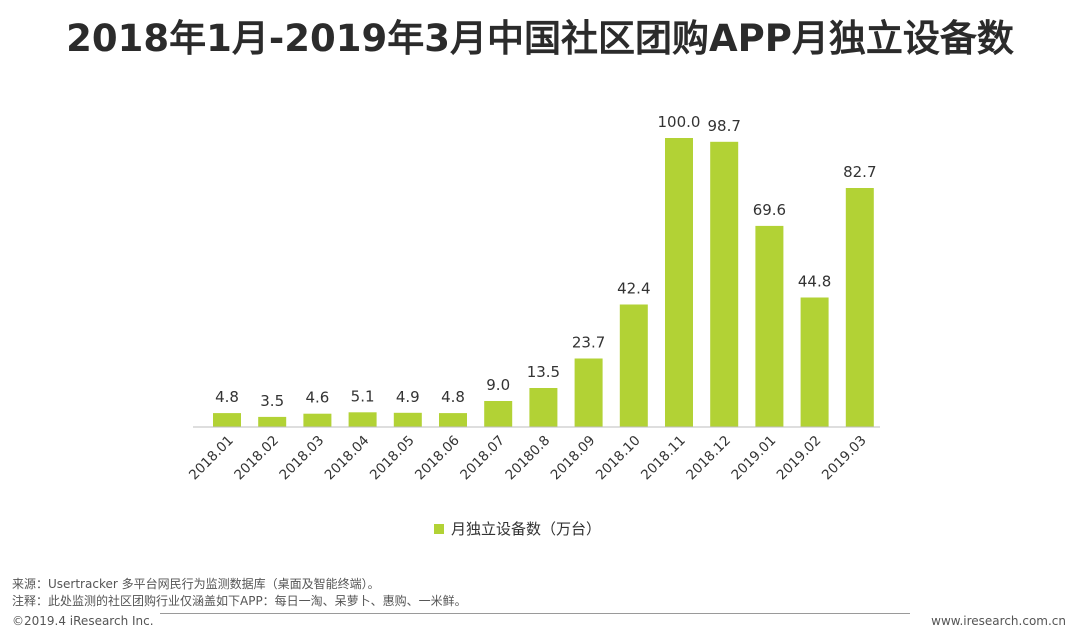  Describe the element at coordinates (633, 365) in the screenshot. I see `bar-2018.10` at that location.